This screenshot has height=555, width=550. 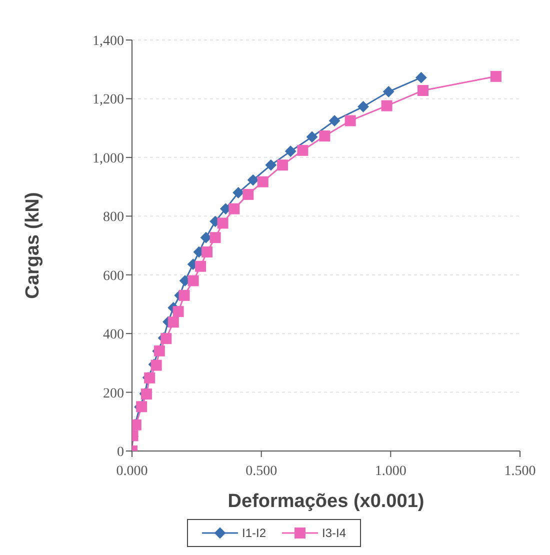 I want to click on y-tick-label: 800, so click(x=113, y=218).